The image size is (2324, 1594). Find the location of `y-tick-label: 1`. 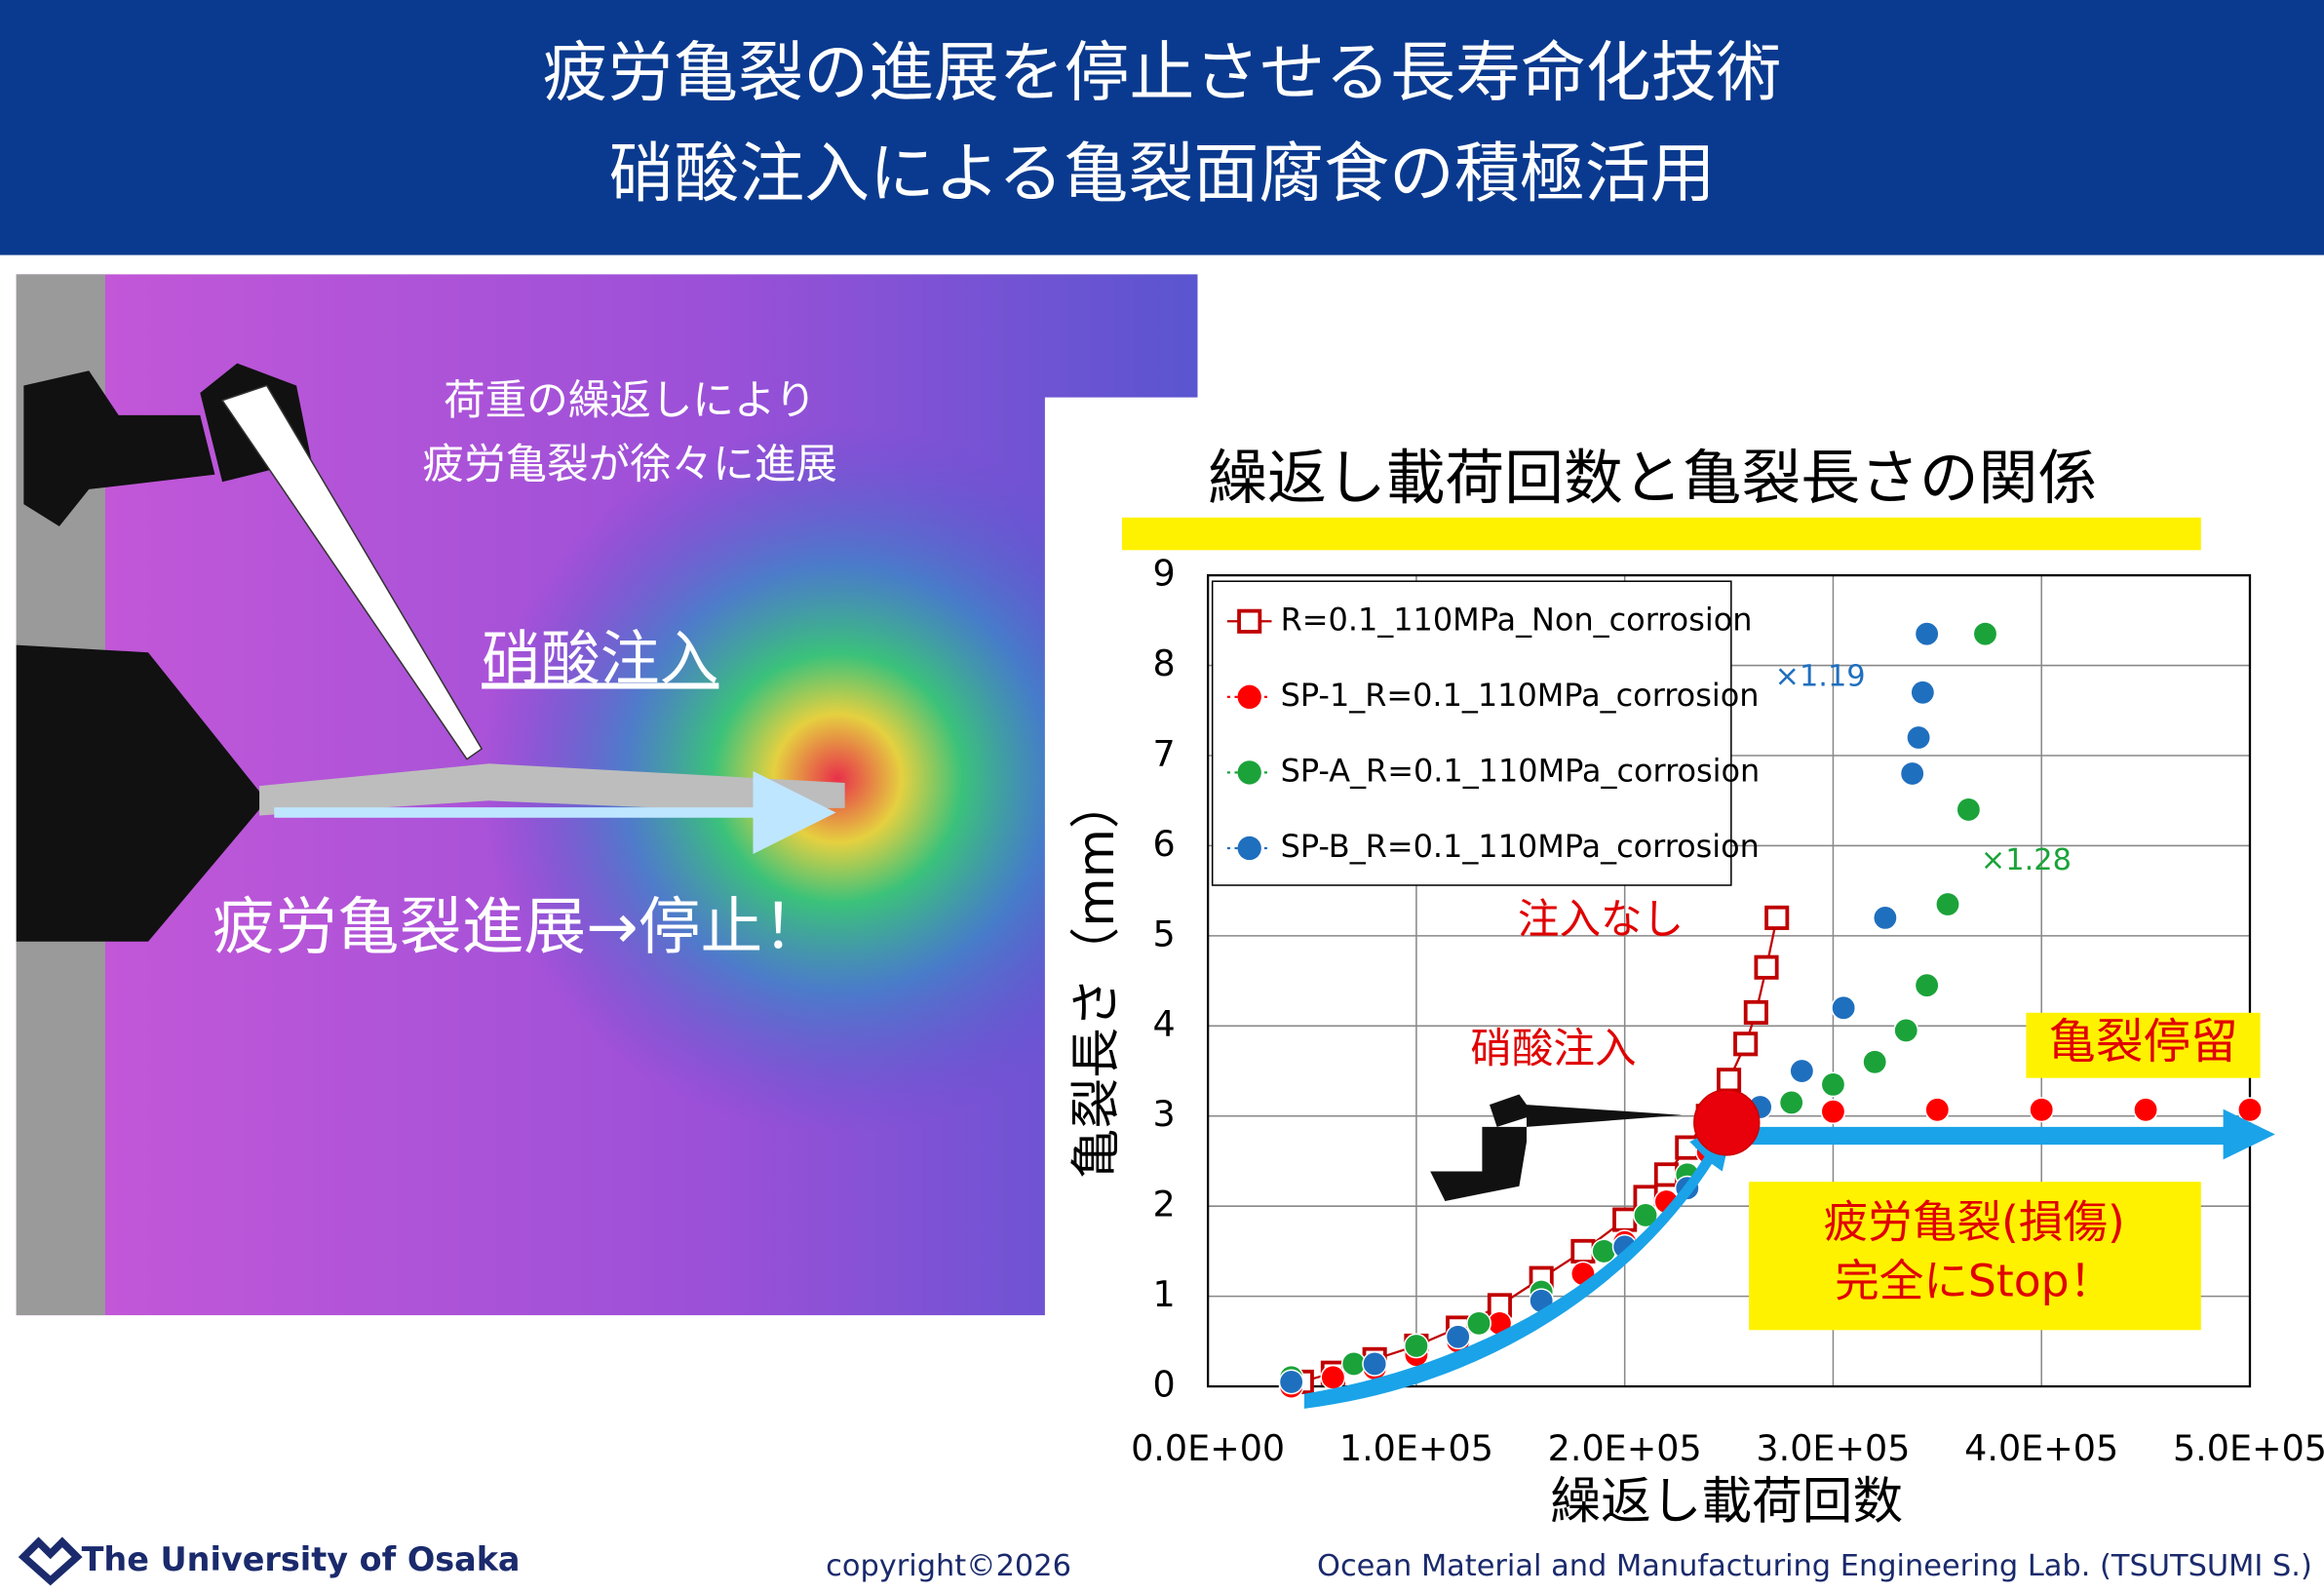

y-tick-label: 1 is located at coordinates (1163, 1294).